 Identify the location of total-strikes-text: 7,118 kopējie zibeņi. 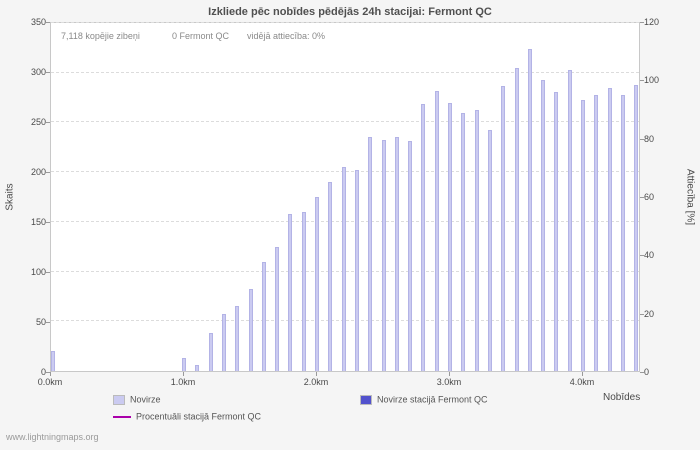
(100, 36).